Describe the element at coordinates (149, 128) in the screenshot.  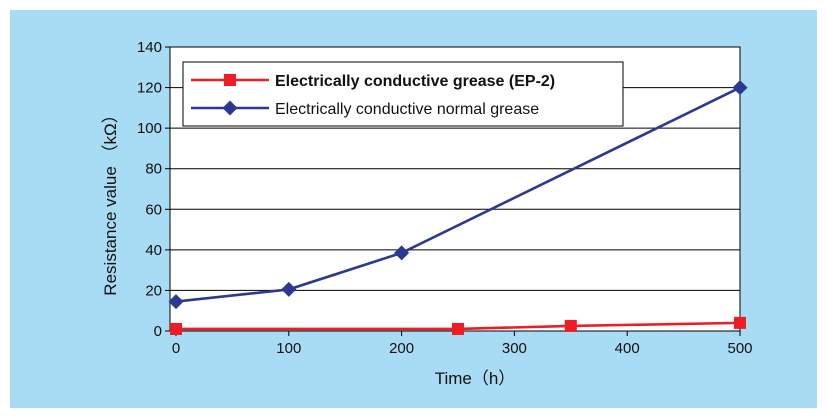
I see `y-tick-label: 100` at that location.